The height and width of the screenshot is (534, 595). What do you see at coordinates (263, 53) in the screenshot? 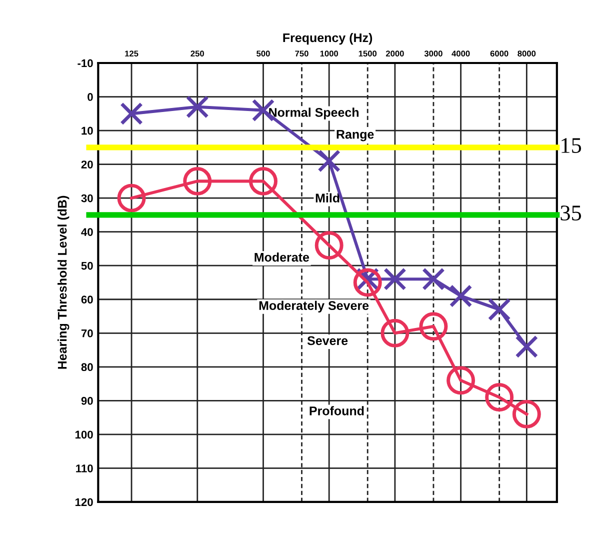
I see `x-tick-label: 500` at bounding box center [263, 53].